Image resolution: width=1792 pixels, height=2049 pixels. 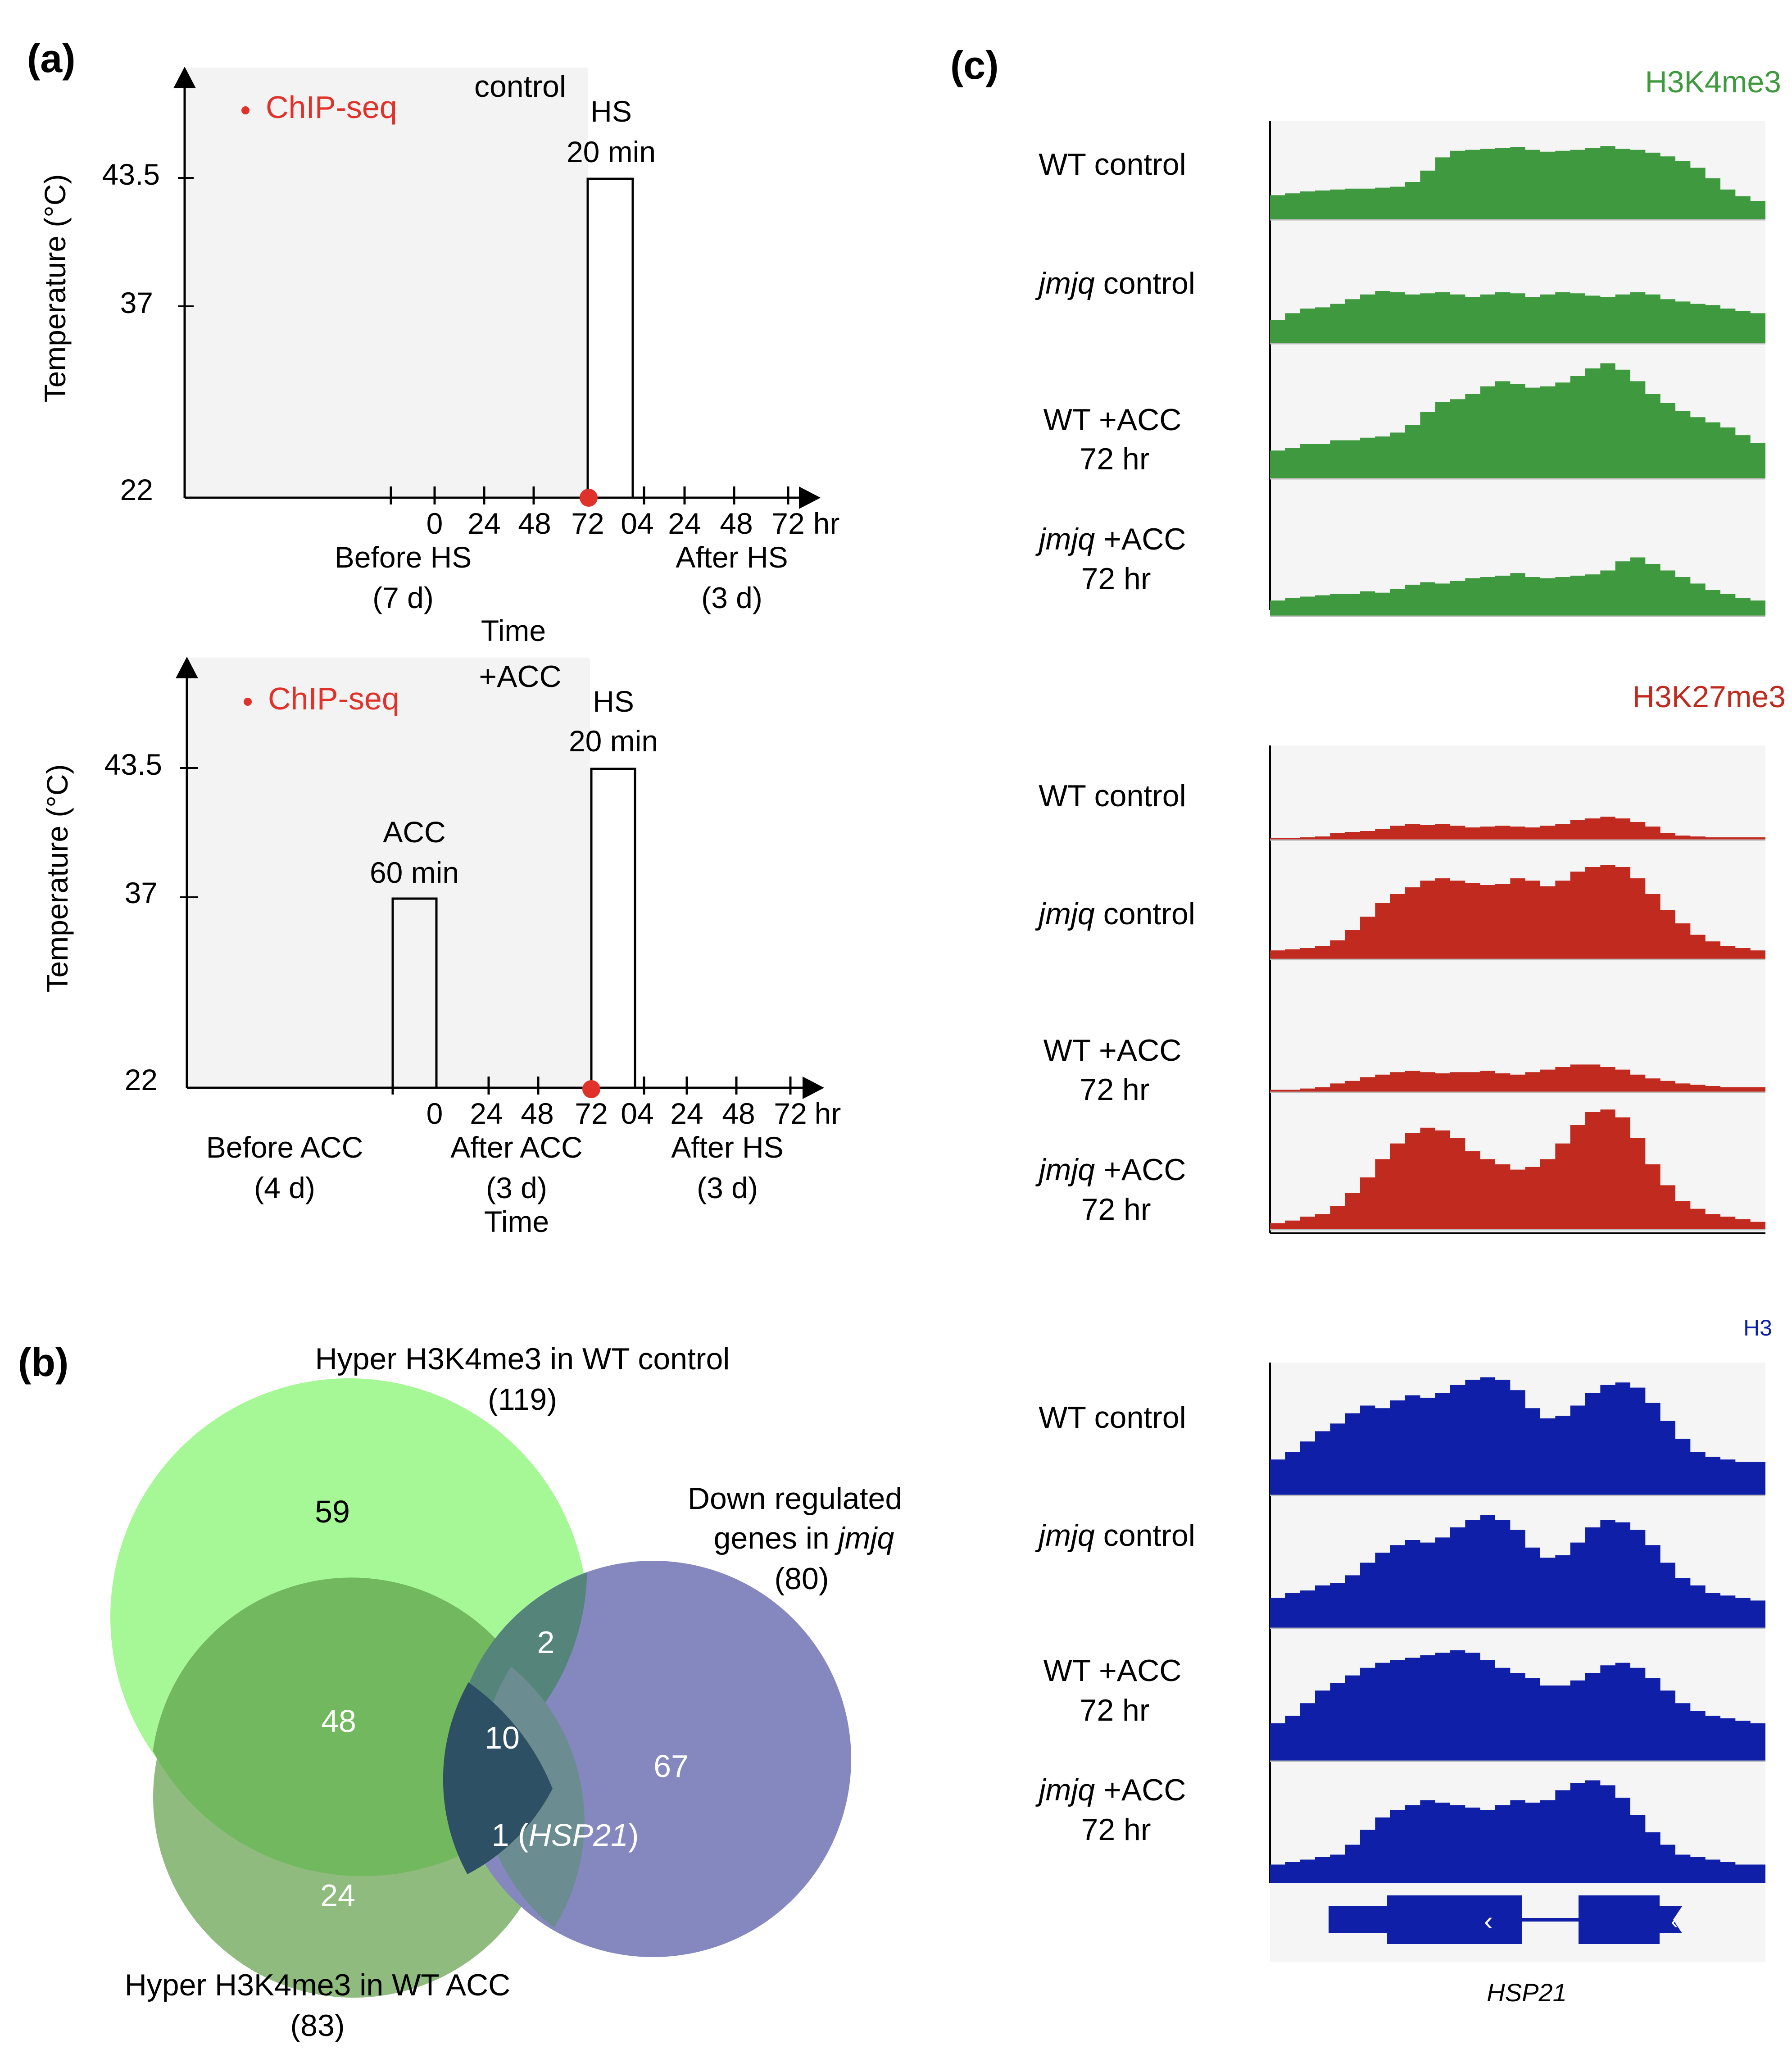 I want to click on region-count-control-acc: 48, so click(x=338, y=1722).